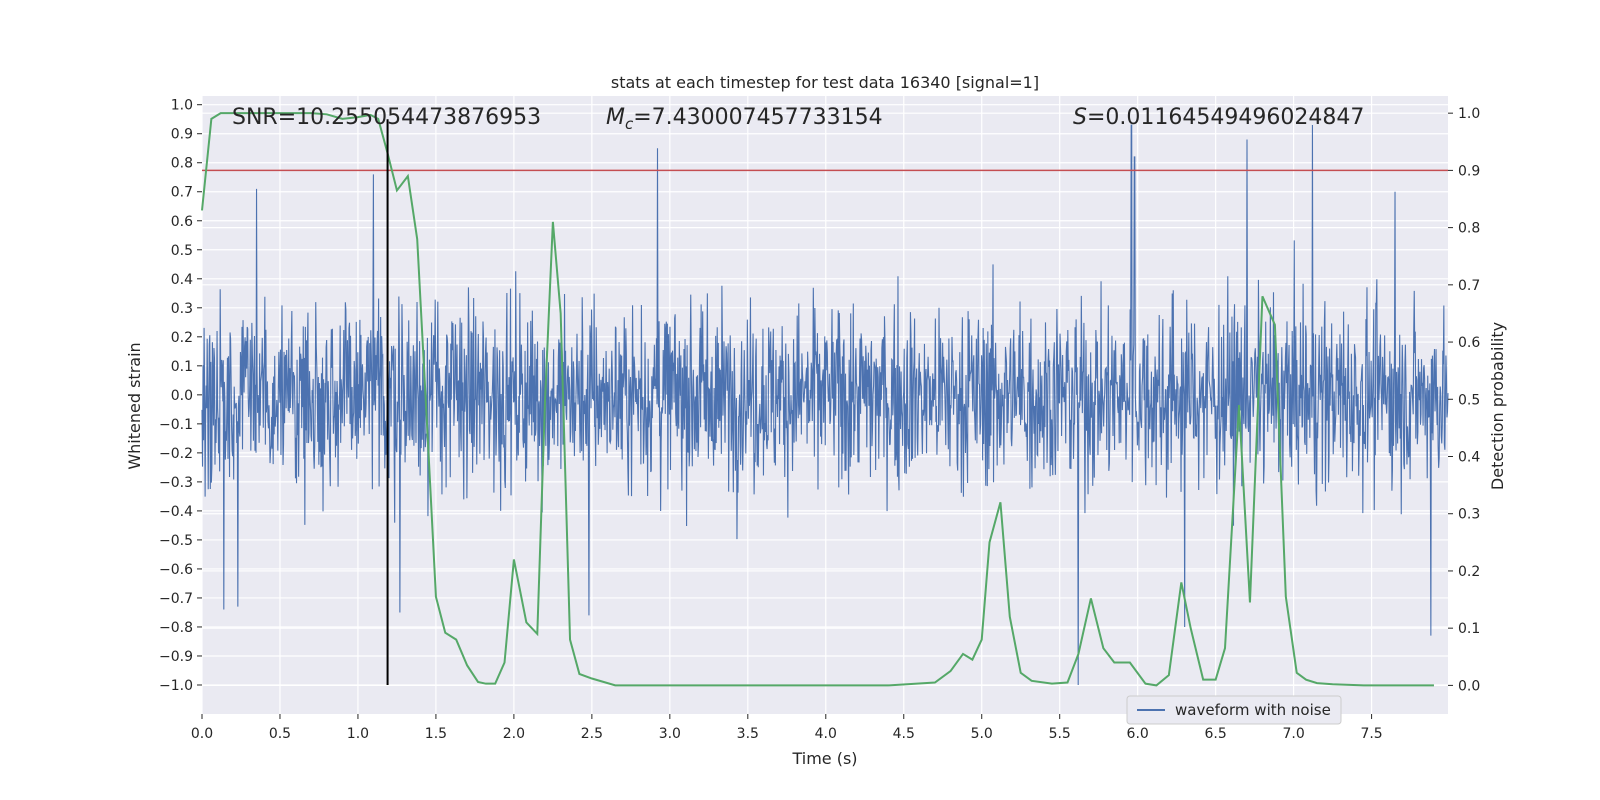  I want to click on chirp-mass-annotation: Mc=7.430007457733154, so click(744, 119).